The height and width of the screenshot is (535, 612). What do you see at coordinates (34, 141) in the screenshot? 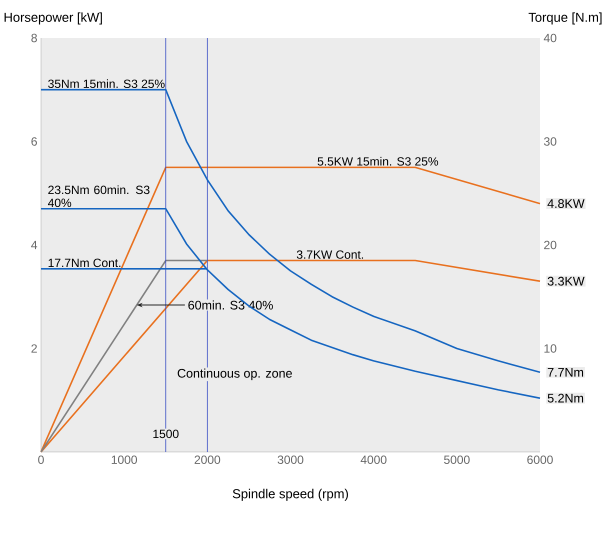
I see `y-tick-label: 6` at bounding box center [34, 141].